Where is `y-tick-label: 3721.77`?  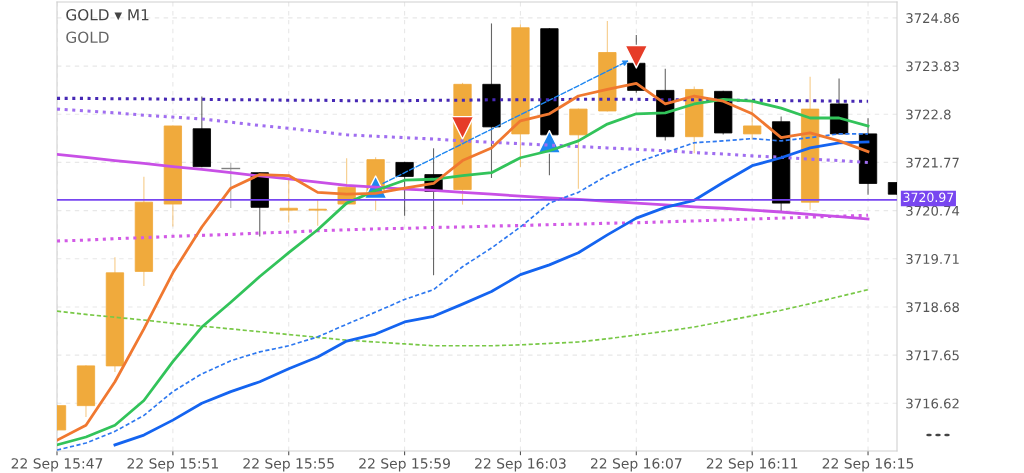 y-tick-label: 3721.77 is located at coordinates (932, 162).